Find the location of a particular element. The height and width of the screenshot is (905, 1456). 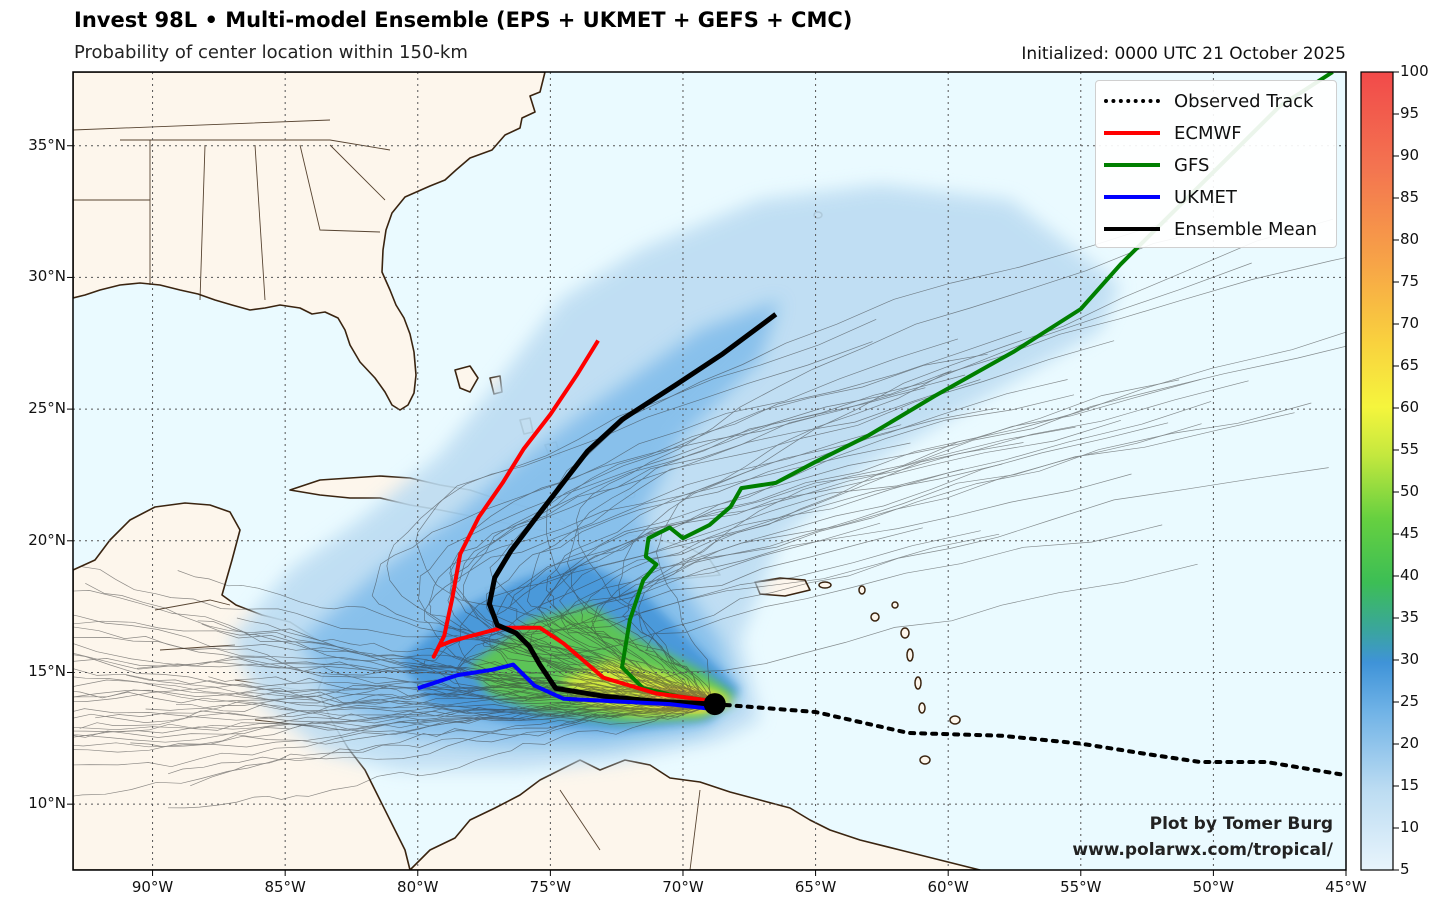

colorbar-tick-label: 5 is located at coordinates (1405, 869).